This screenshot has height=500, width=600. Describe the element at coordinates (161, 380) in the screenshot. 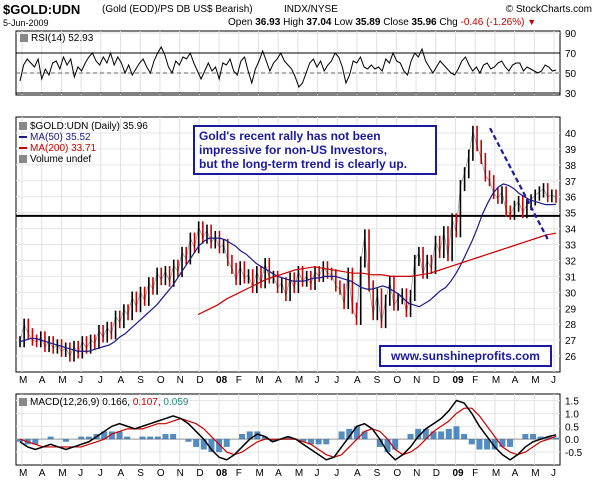

I see `x-tick-label-top: O` at that location.